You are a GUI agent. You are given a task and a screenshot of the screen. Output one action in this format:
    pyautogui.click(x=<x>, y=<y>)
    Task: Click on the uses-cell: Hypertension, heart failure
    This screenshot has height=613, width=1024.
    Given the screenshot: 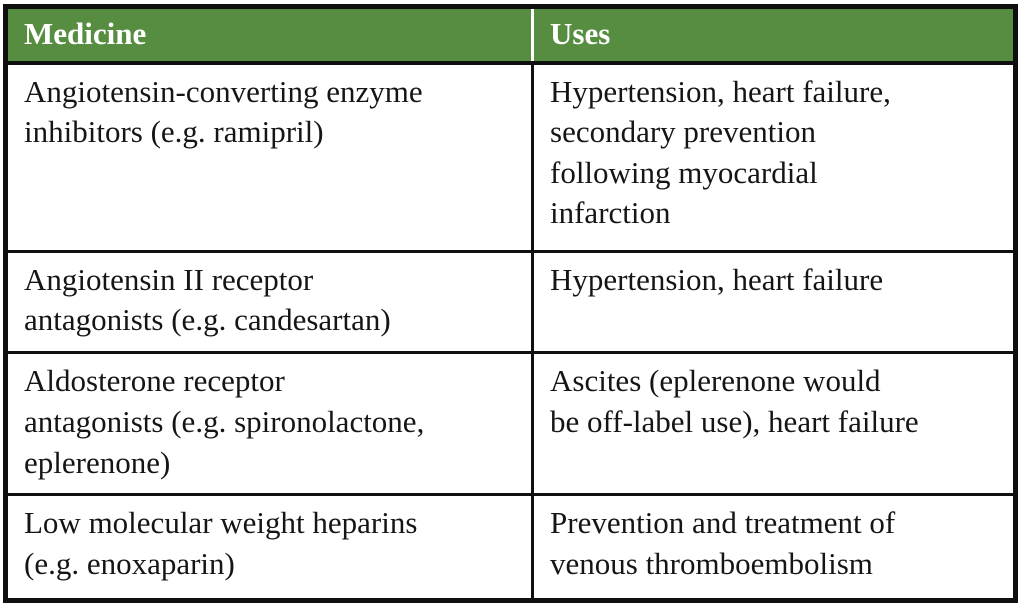 What is the action you would take?
    pyautogui.click(x=774, y=302)
    